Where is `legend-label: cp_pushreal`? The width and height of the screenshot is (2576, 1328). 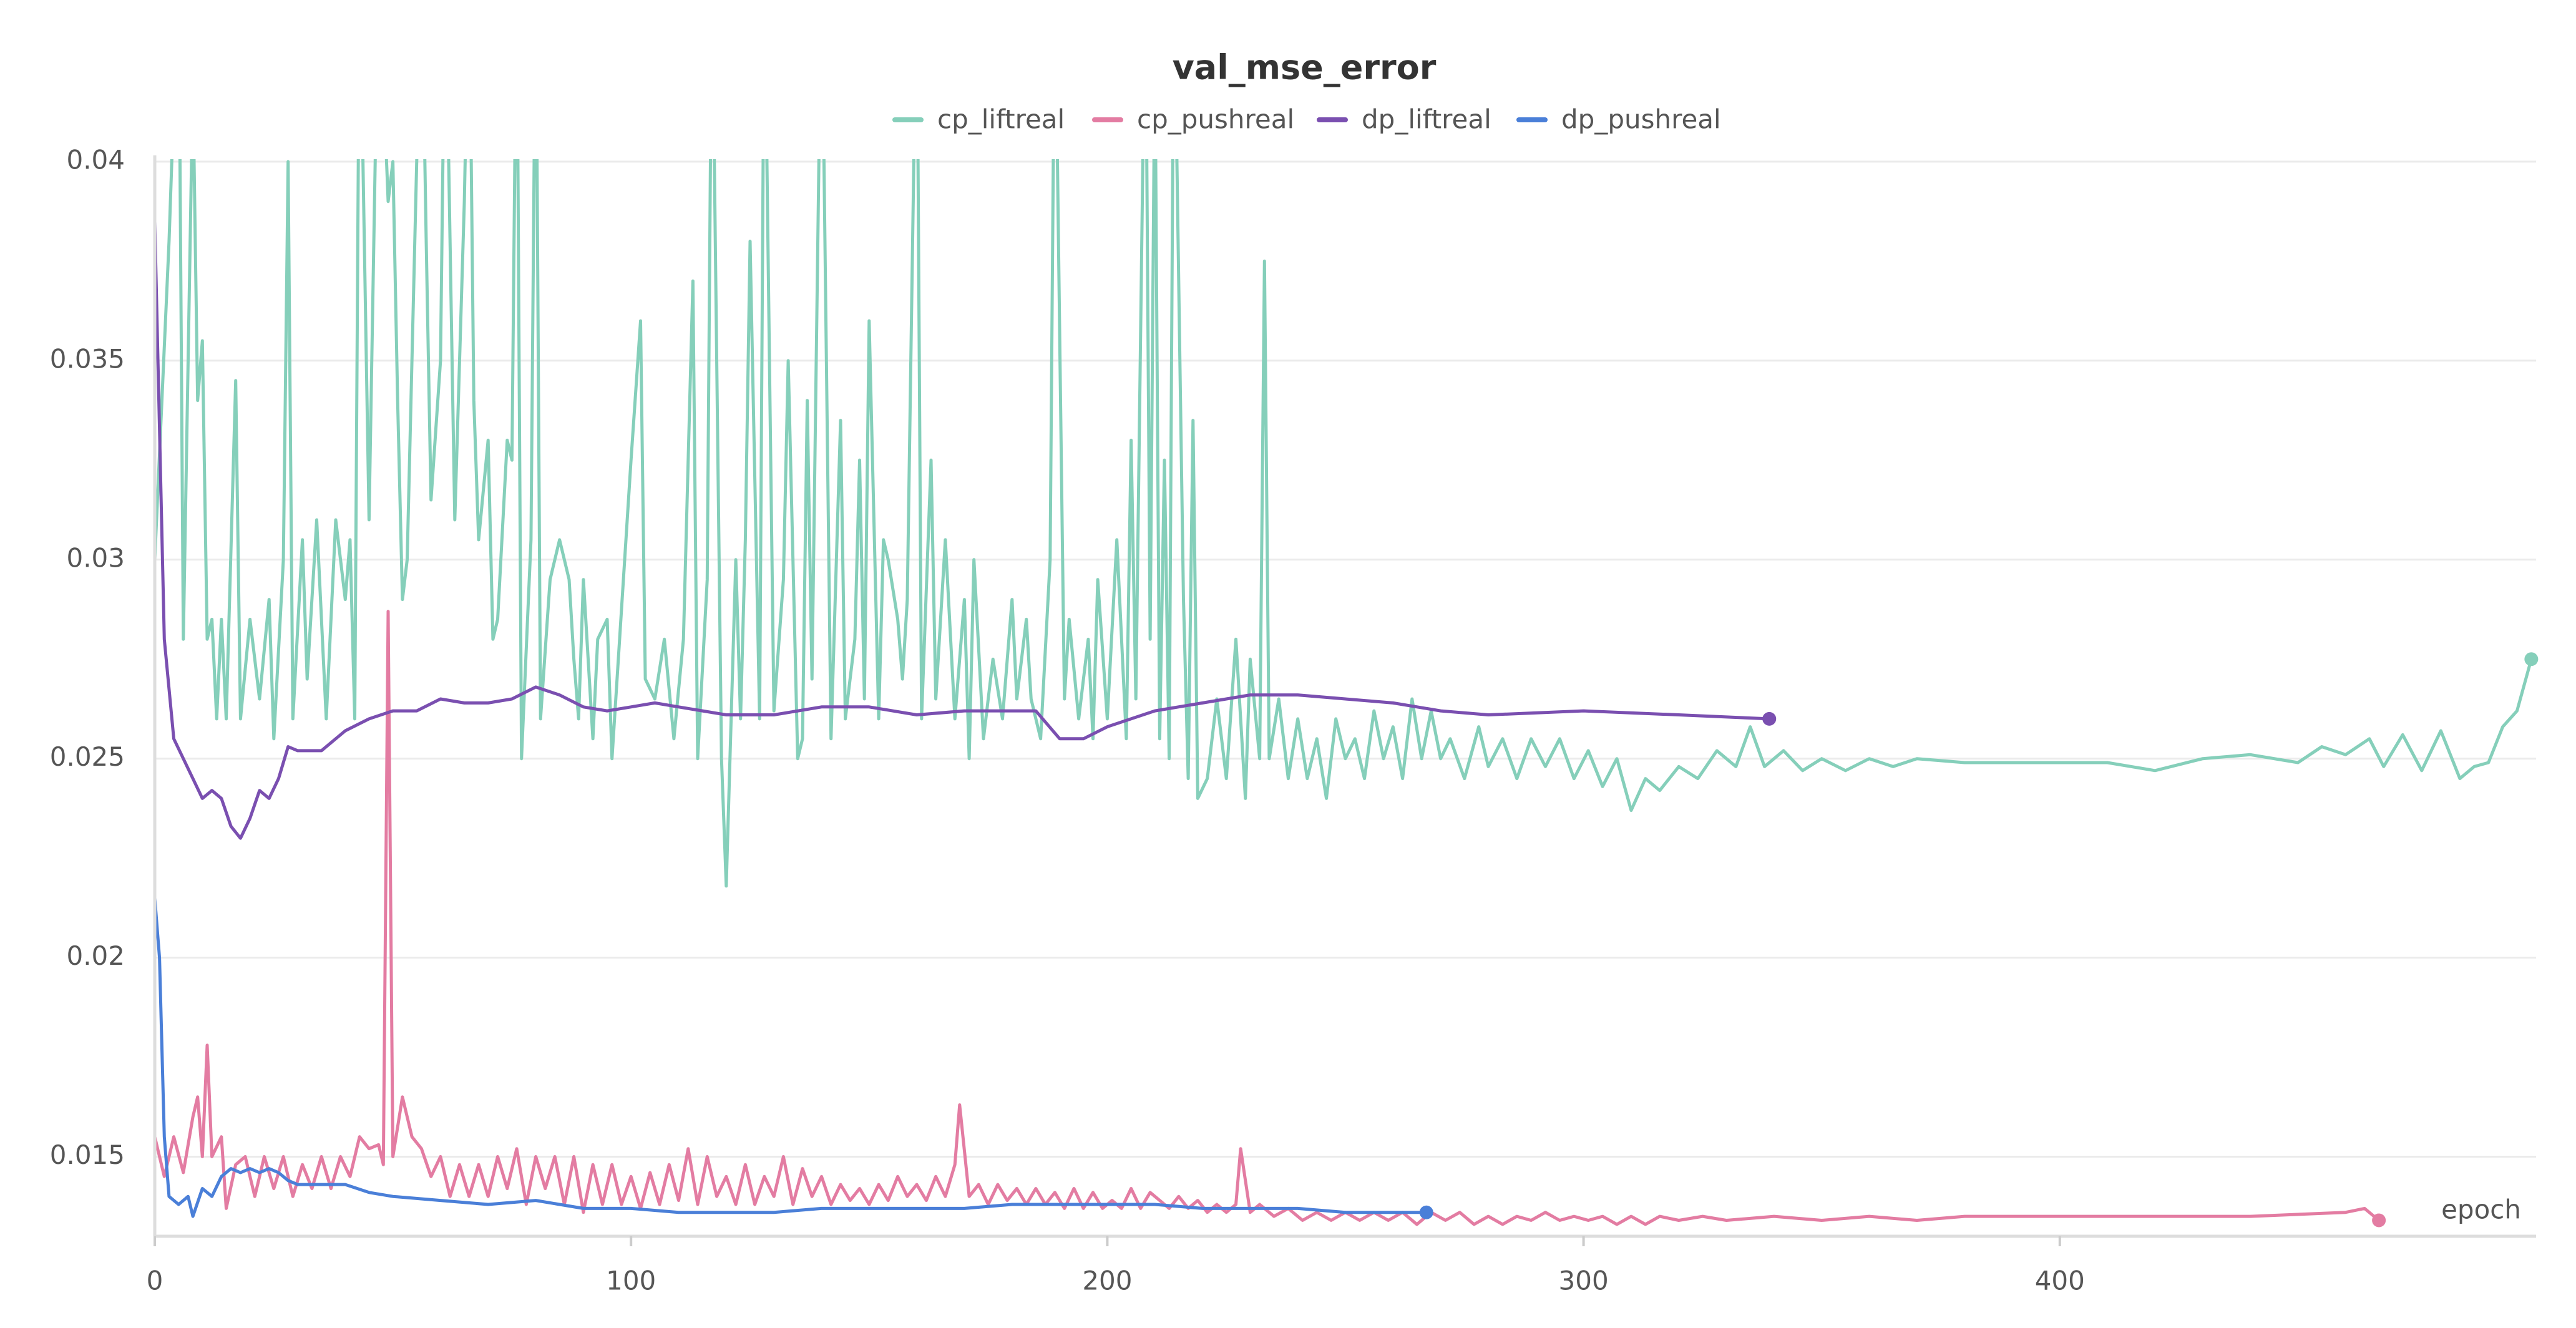
legend-label: cp_pushreal is located at coordinates (1215, 119).